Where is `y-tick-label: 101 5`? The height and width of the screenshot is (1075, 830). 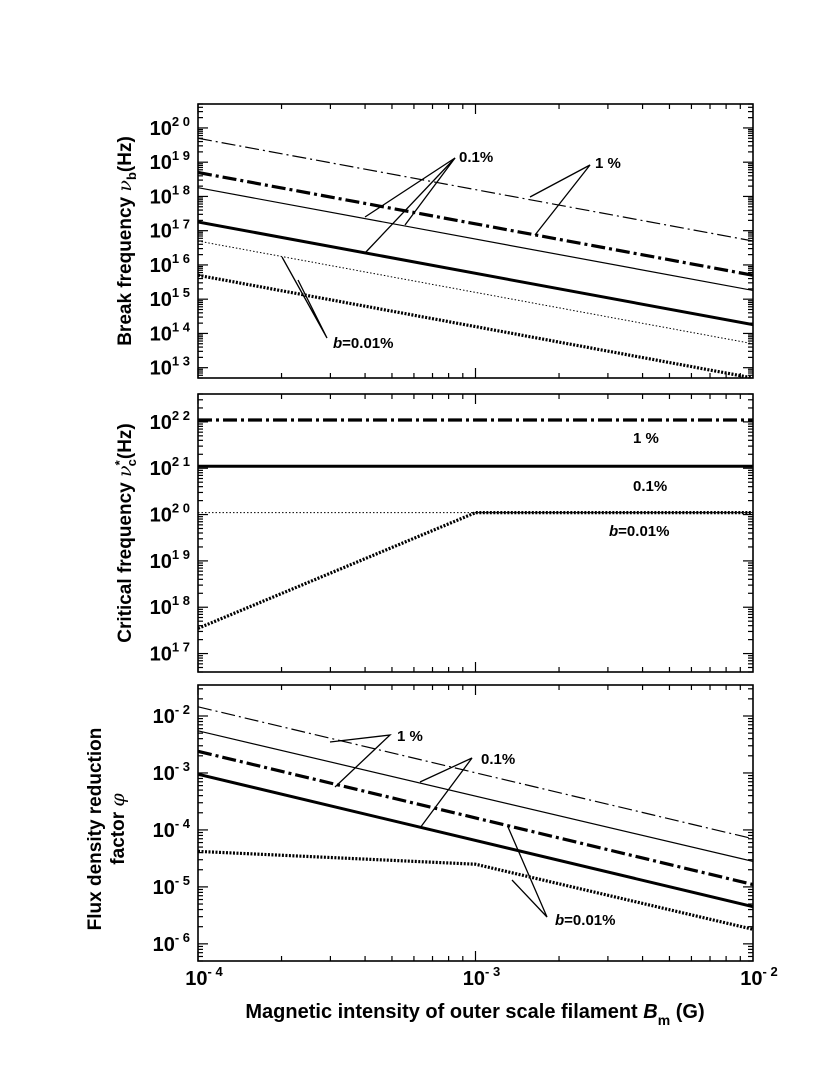 y-tick-label: 101 5 is located at coordinates (170, 298).